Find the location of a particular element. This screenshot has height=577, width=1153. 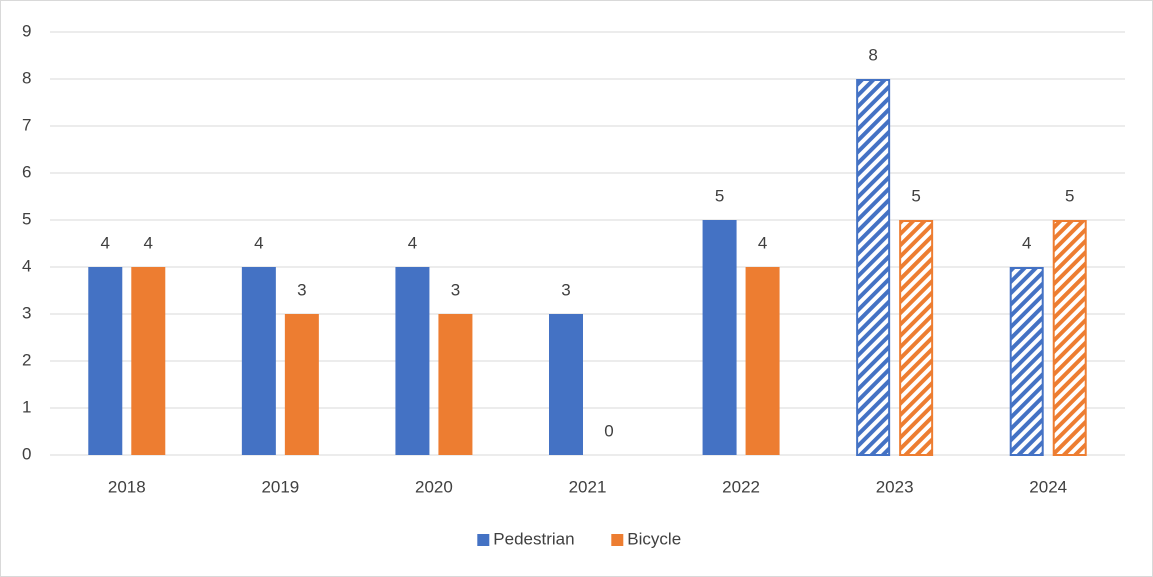

y-tick-label: 5 is located at coordinates (26, 218).